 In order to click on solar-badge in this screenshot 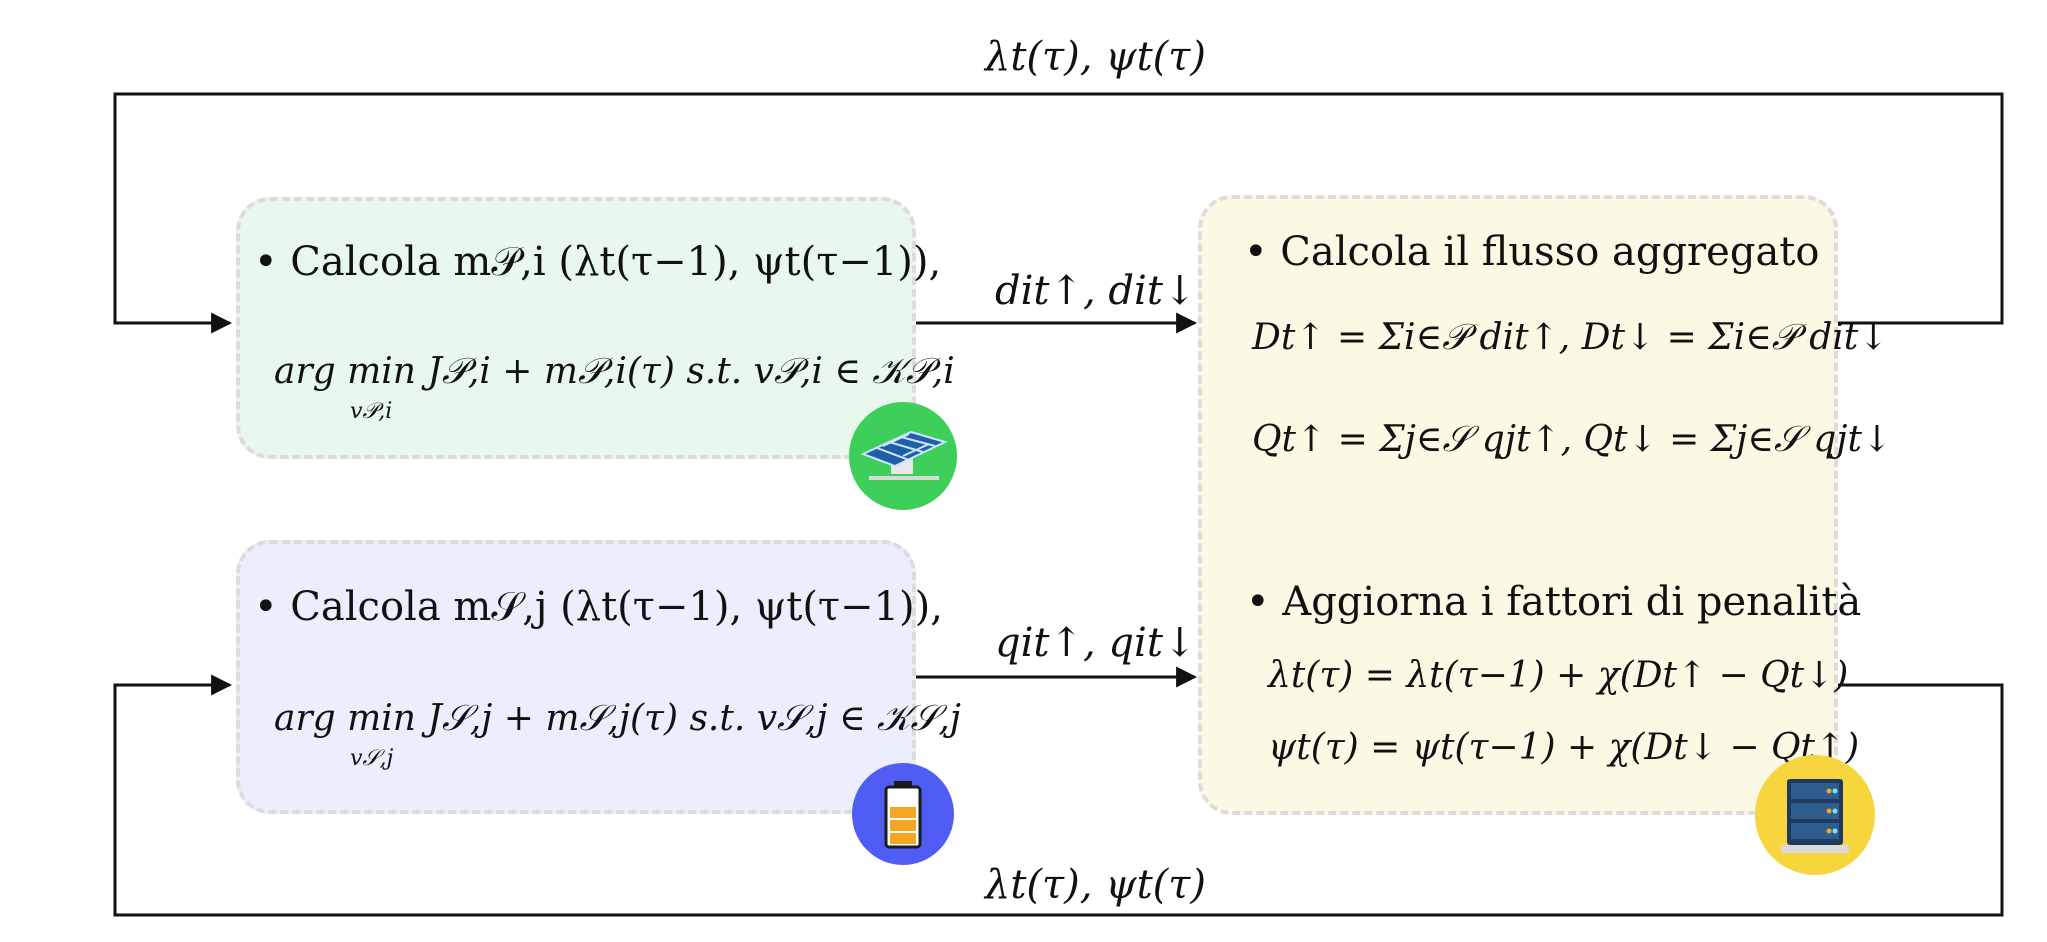, I will do `click(903, 456)`.